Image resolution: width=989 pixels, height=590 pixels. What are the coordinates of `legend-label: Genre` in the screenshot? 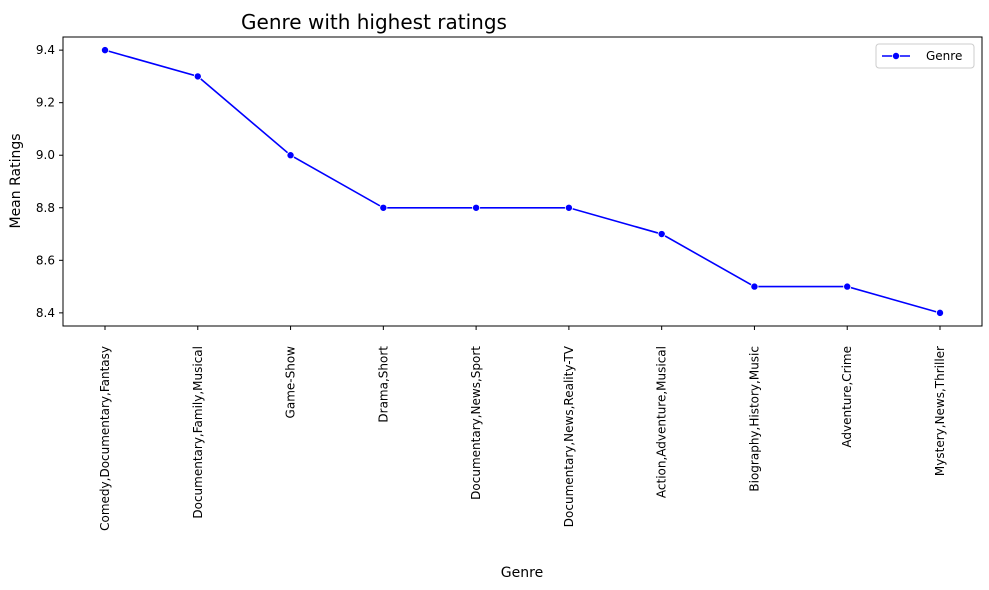 It's located at (944, 56).